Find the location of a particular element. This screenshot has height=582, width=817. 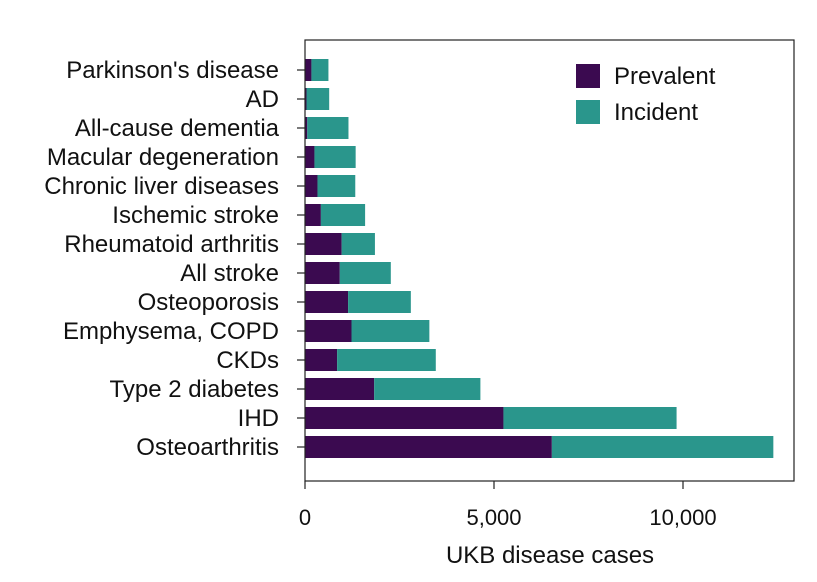

x-axis: 0 5,000 10,000 is located at coordinates (508, 505).